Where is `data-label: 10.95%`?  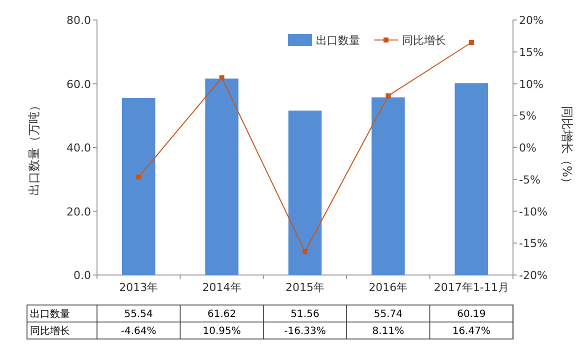 data-label: 10.95% is located at coordinates (221, 331).